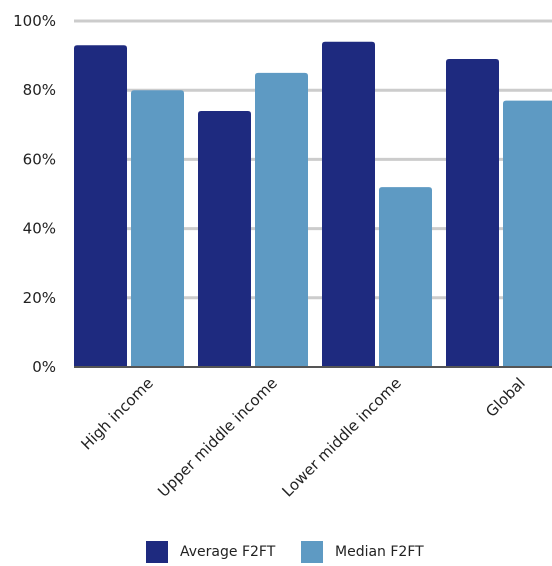  I want to click on y-tick-label: 40%, so click(39, 229).